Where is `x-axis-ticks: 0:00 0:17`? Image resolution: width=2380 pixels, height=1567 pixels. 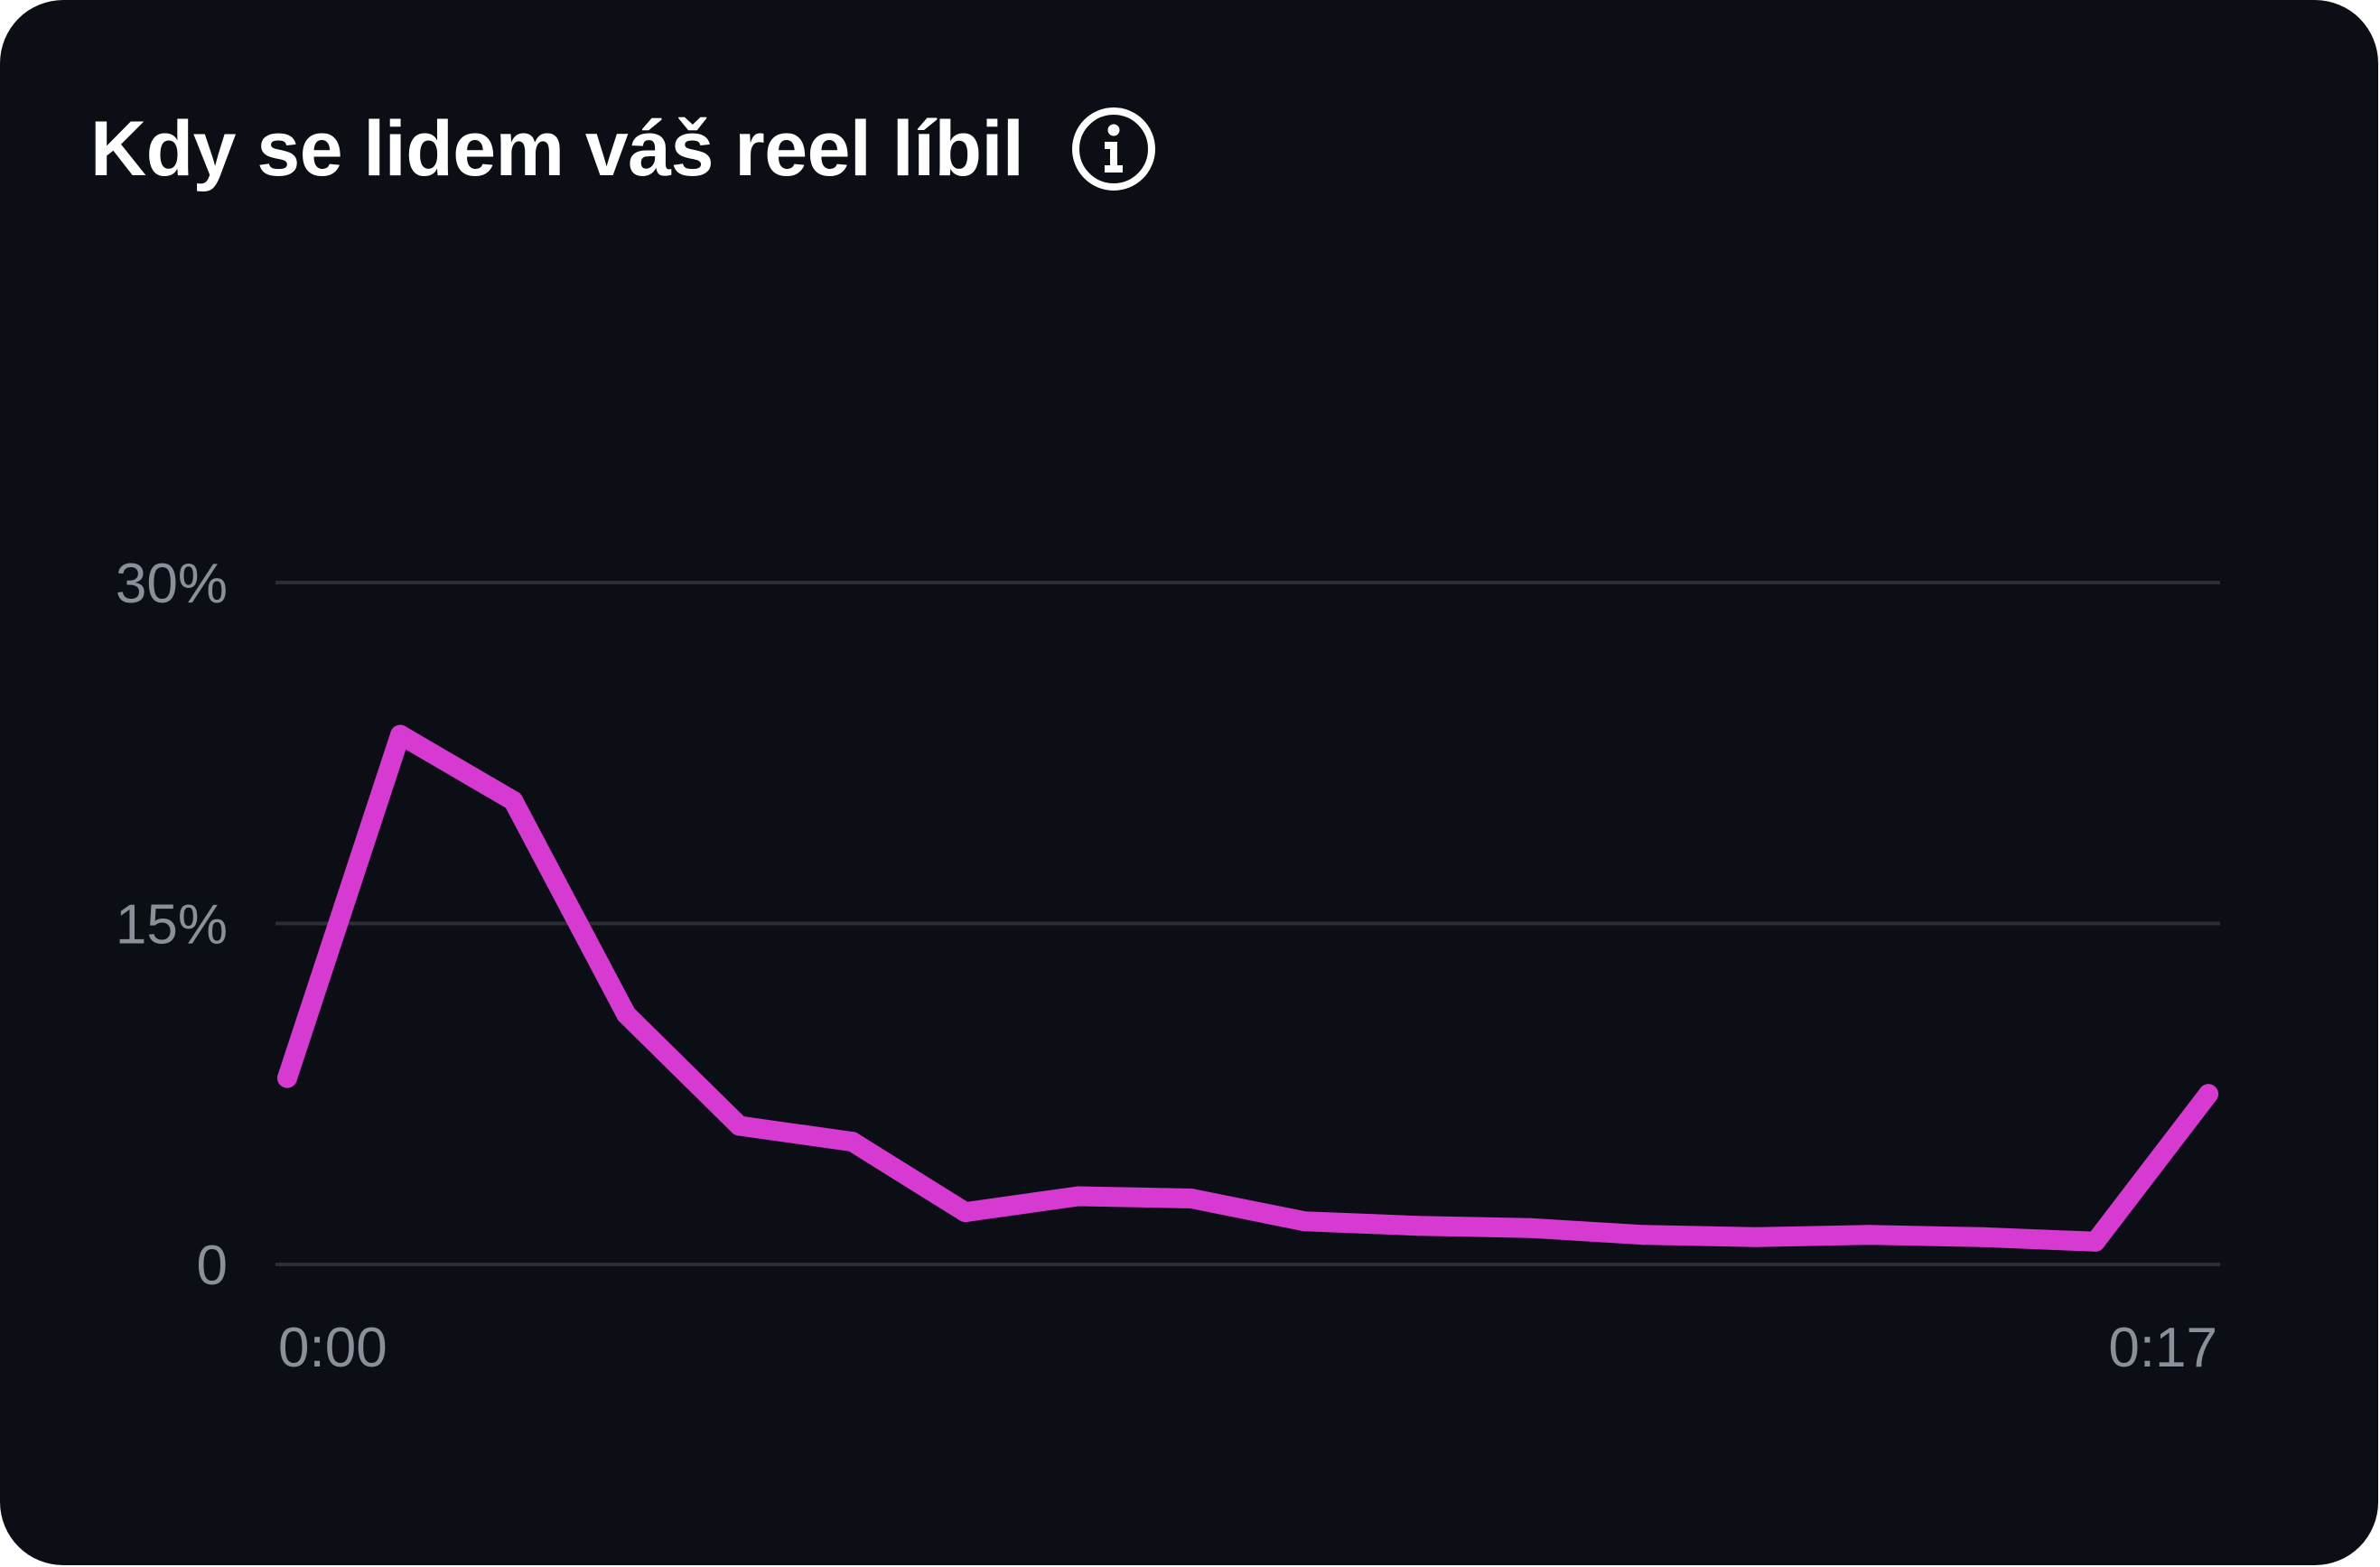
x-axis-ticks: 0:00 0:17 is located at coordinates (1247, 1348).